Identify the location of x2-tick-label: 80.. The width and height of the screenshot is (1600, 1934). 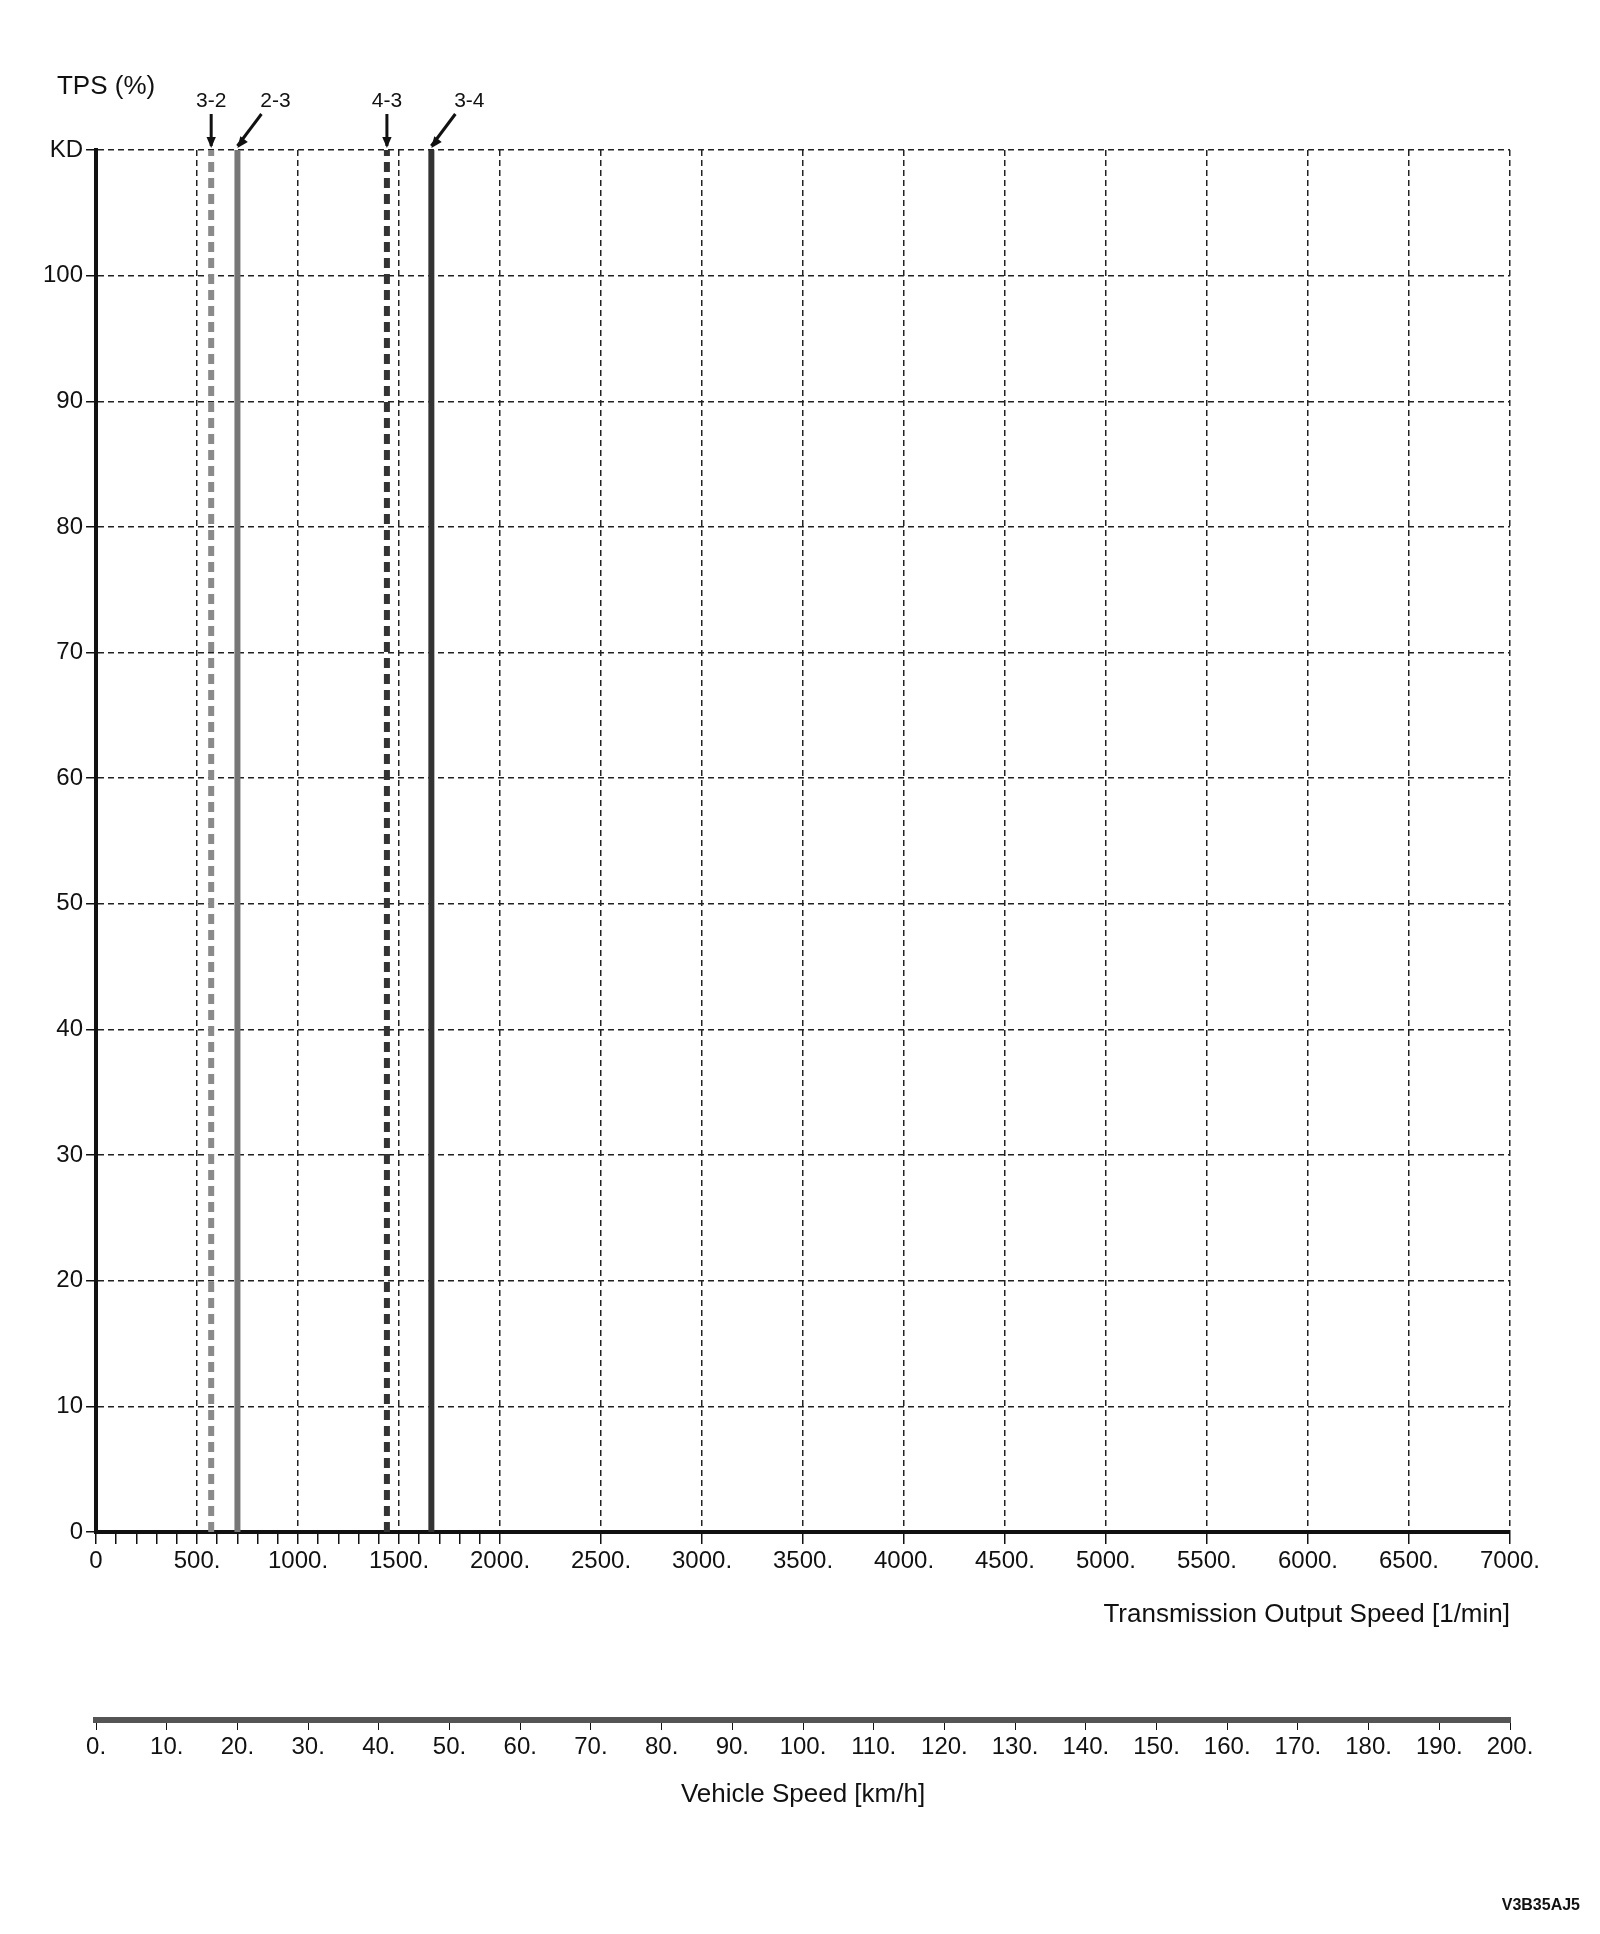
(661, 1746).